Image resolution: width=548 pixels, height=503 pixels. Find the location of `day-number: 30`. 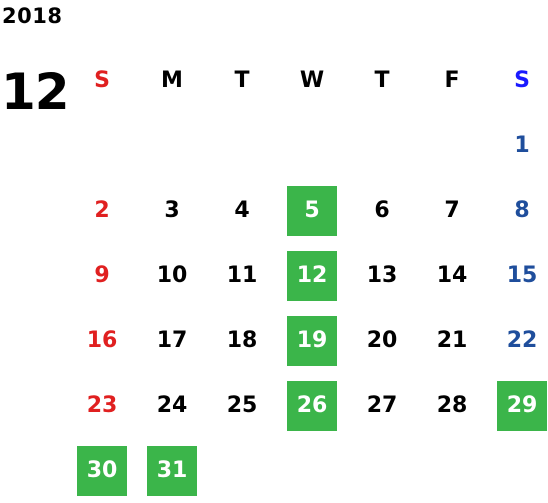

day-number: 30 is located at coordinates (102, 470).